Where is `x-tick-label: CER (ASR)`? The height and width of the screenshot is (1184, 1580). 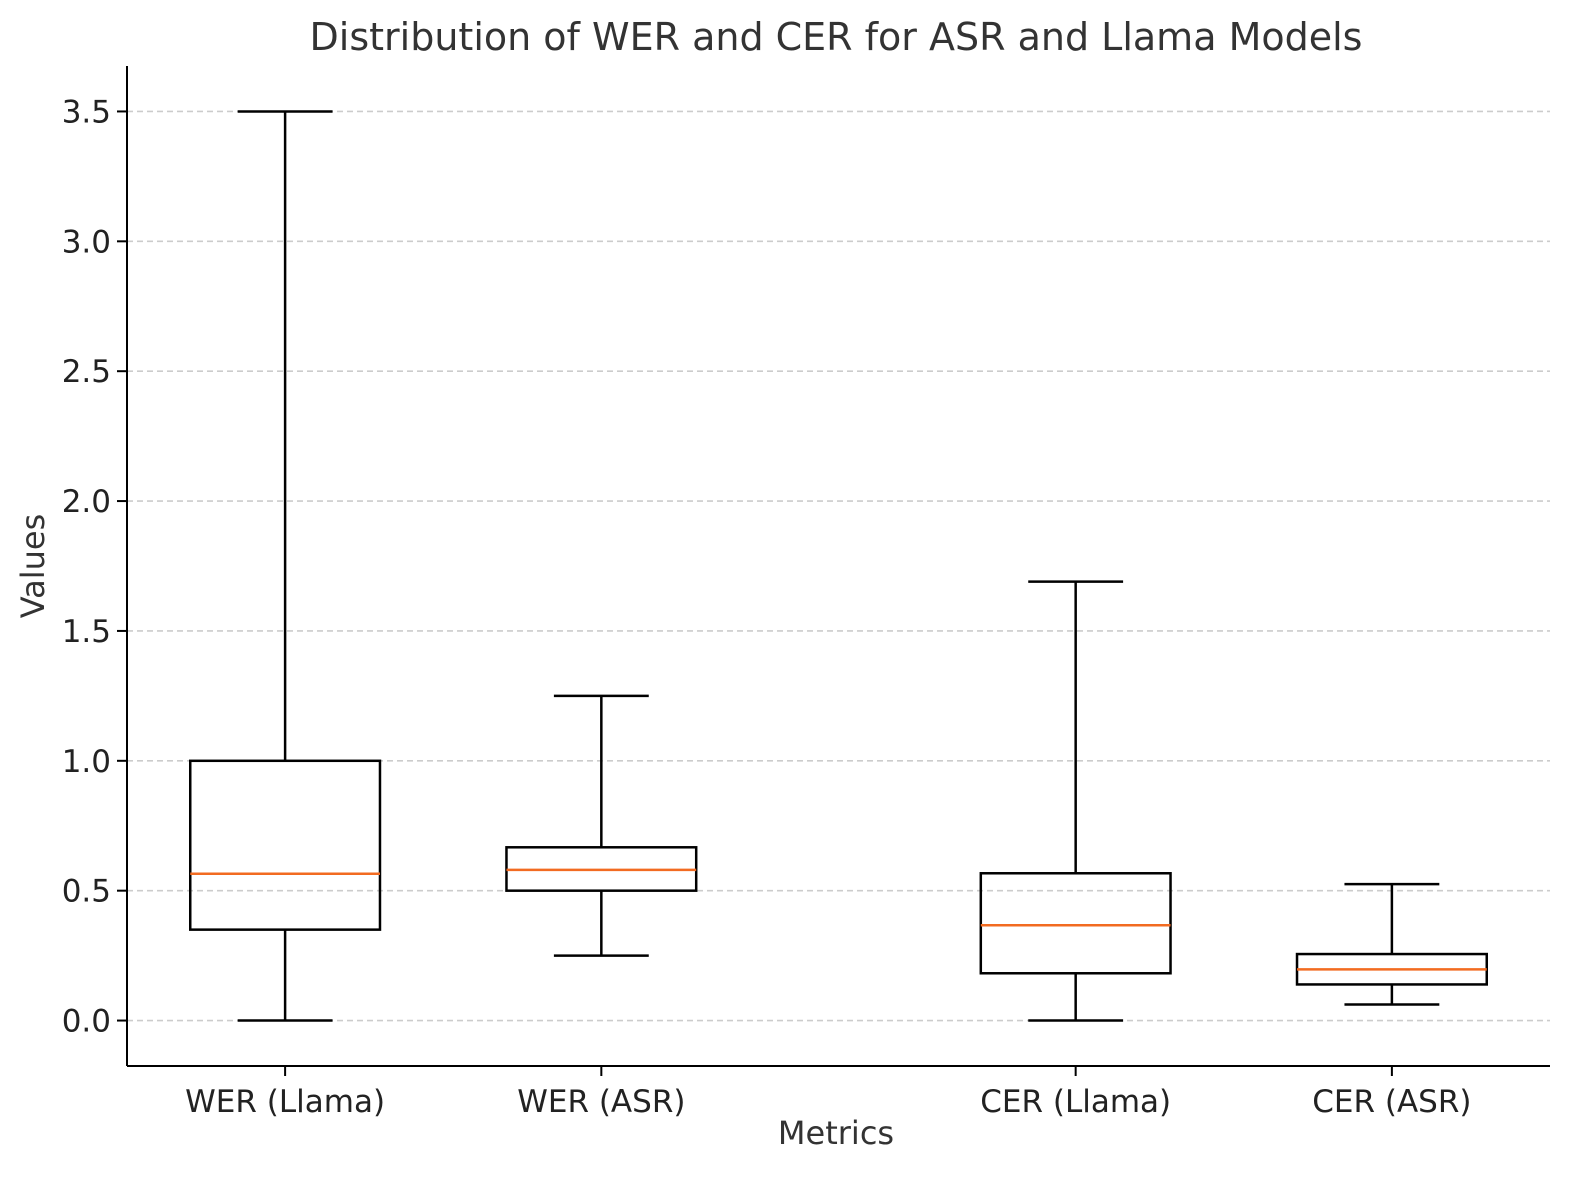
x-tick-label: CER (ASR) is located at coordinates (1391, 1102).